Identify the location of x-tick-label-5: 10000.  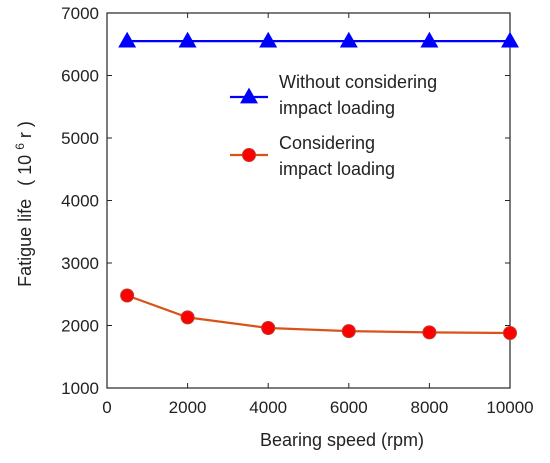
(509, 407).